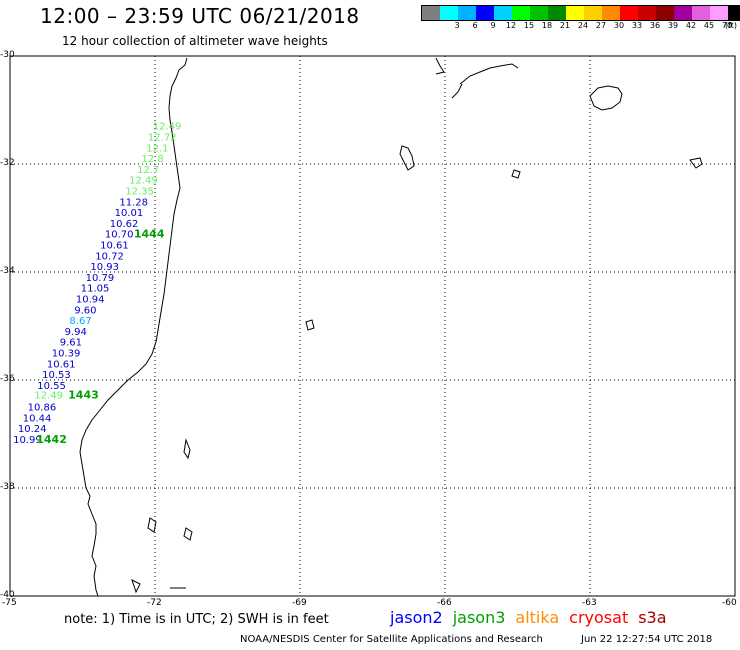 The height and width of the screenshot is (650, 740). I want to click on longitude-label: -72, so click(154, 603).